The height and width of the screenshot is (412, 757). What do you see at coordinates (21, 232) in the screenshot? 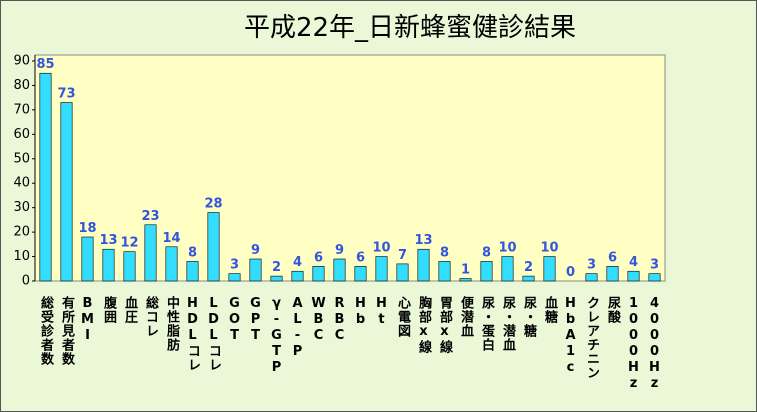
I see `y-tick-label: 20` at bounding box center [21, 232].